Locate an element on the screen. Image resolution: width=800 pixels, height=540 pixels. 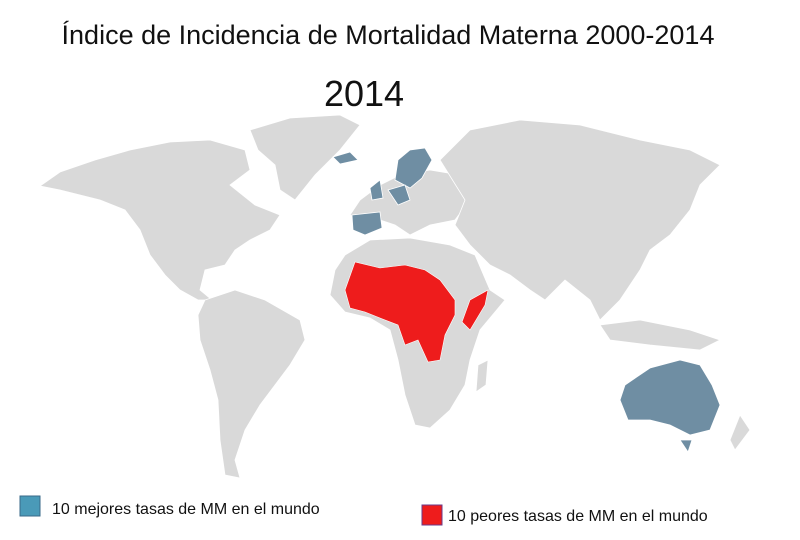
uk-ireland is located at coordinates (376, 190).